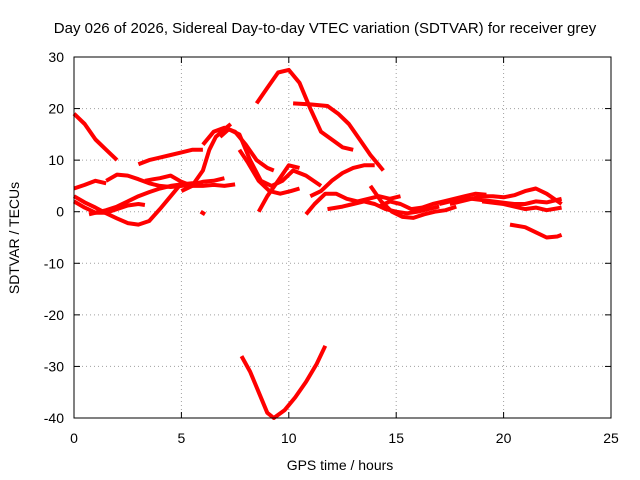 This screenshot has height=480, width=640. What do you see at coordinates (54, 366) in the screenshot?
I see `y-tick-label: -30` at bounding box center [54, 366].